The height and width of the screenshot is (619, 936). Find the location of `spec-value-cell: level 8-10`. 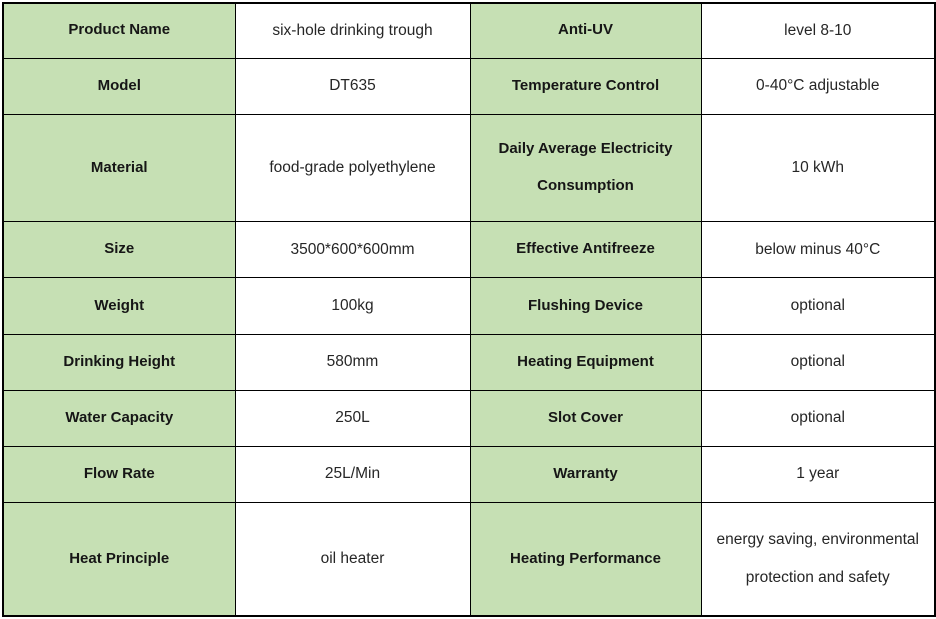

spec-value-cell: level 8-10 is located at coordinates (818, 30).